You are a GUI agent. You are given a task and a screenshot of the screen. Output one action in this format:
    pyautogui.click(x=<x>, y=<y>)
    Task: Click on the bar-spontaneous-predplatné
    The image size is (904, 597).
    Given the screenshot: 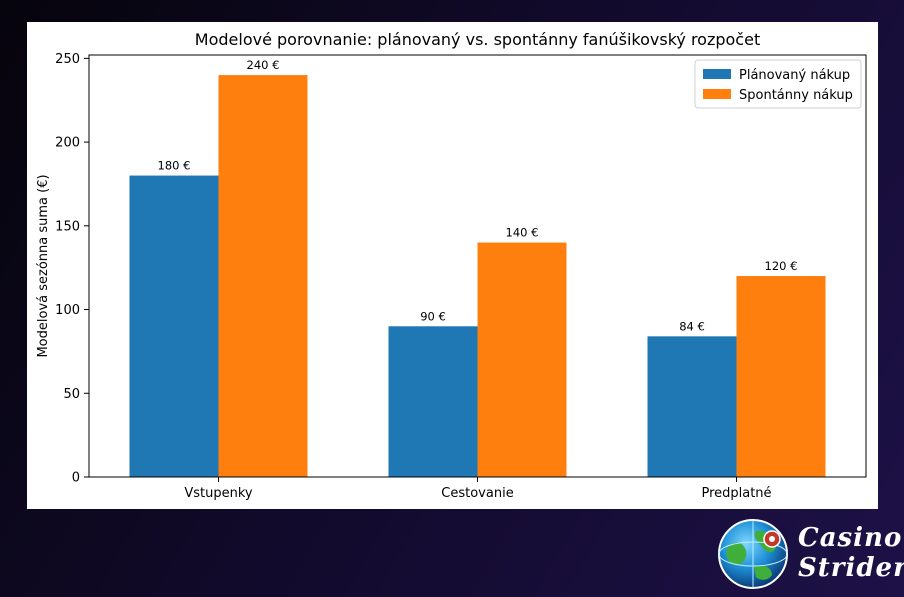 What is the action you would take?
    pyautogui.click(x=781, y=376)
    